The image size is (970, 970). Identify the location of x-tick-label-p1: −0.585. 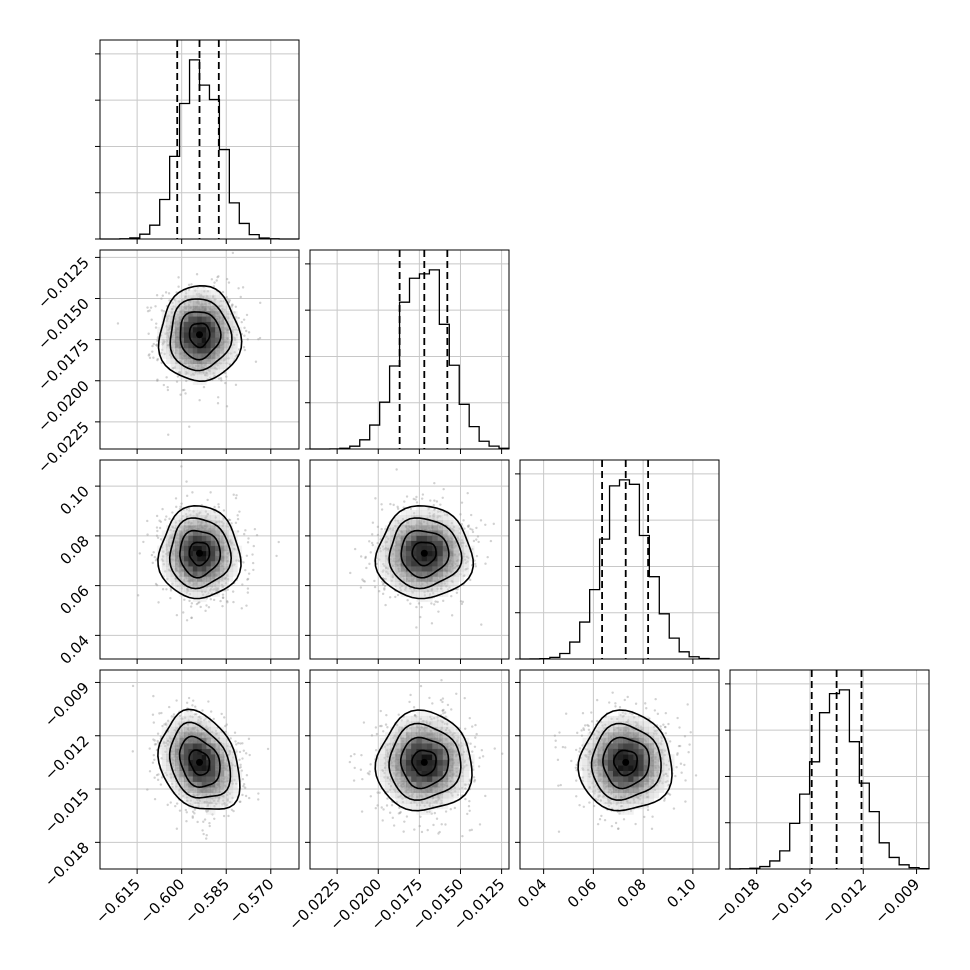
(207, 901).